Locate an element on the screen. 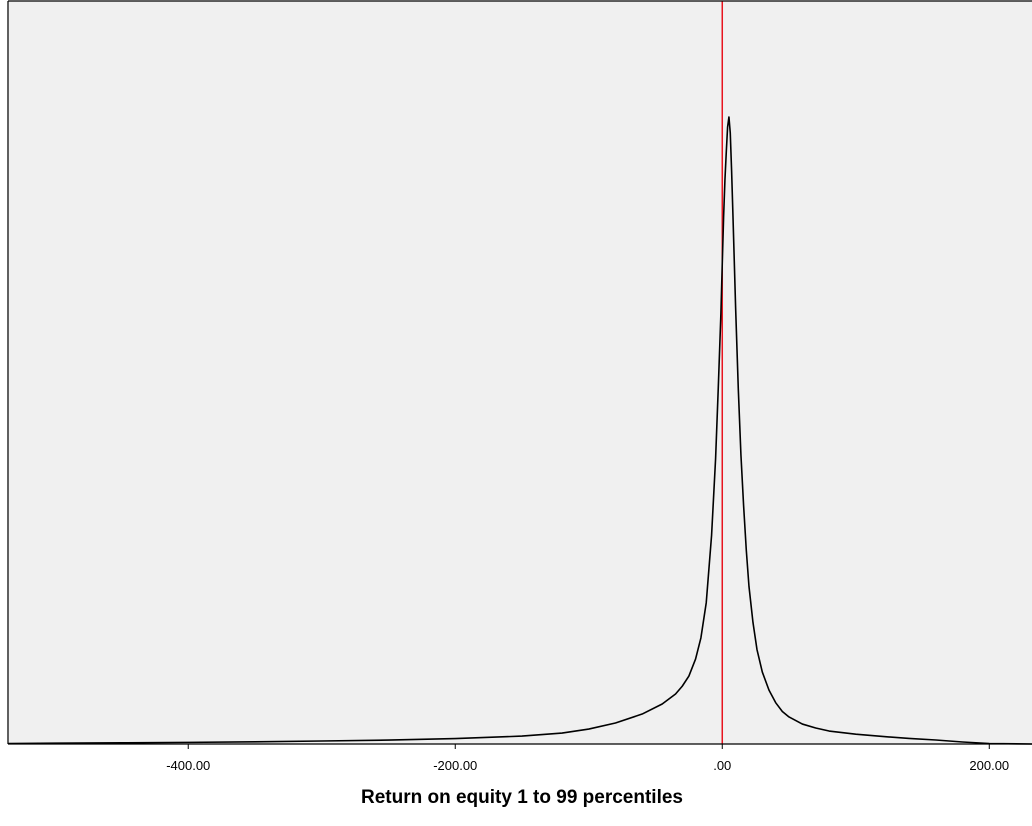  x-tick-label: 200.00 is located at coordinates (989, 765).